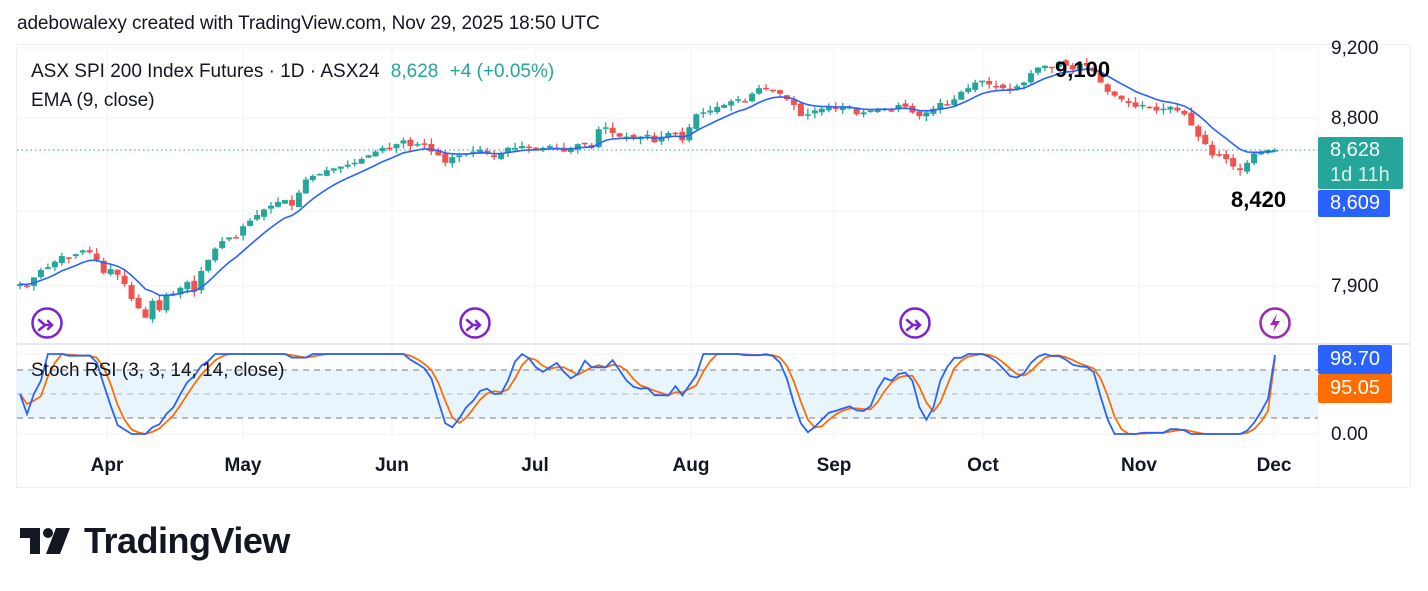 The height and width of the screenshot is (591, 1428). Describe the element at coordinates (205, 71) in the screenshot. I see `symbol-title: ASX SPI 200 Index Futures · 1D · ASX24` at that location.